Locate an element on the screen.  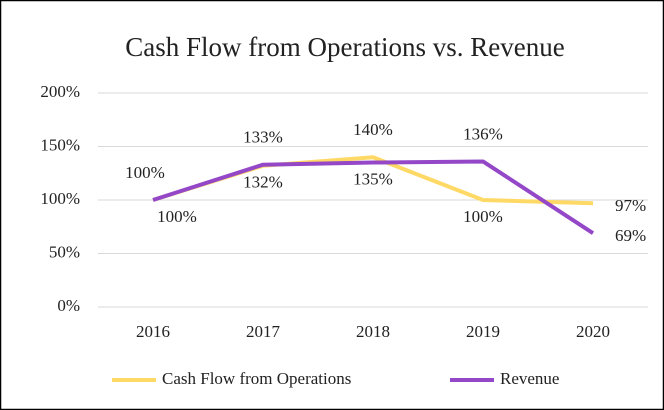
data-label: 140% is located at coordinates (373, 129).